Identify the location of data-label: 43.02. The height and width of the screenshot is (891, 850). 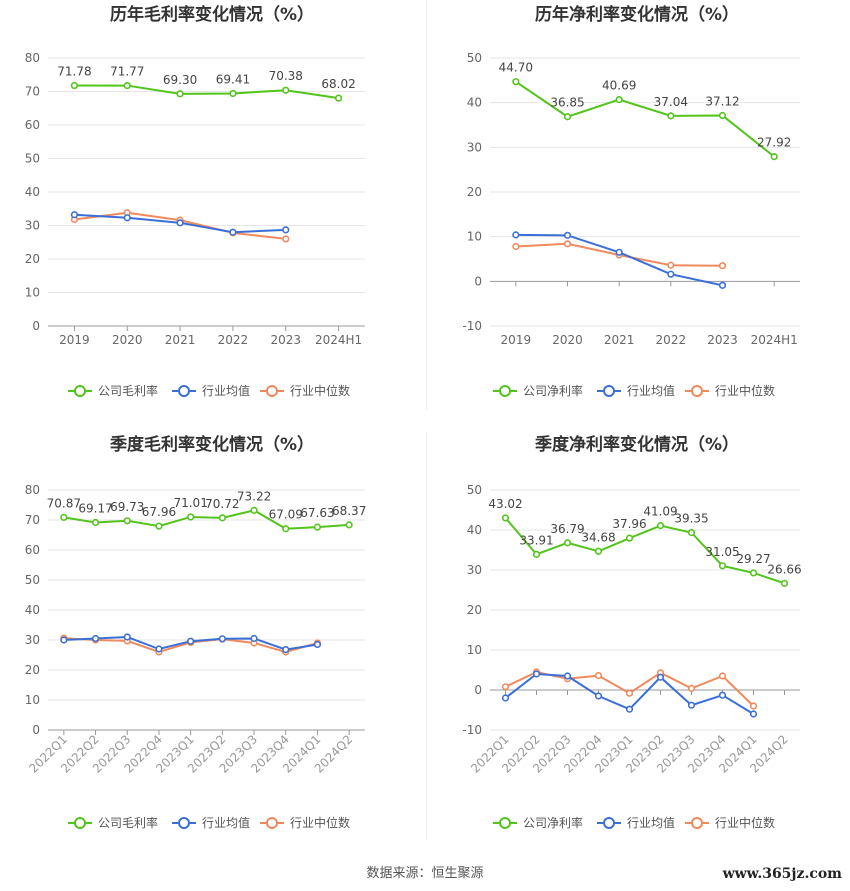
(505, 504).